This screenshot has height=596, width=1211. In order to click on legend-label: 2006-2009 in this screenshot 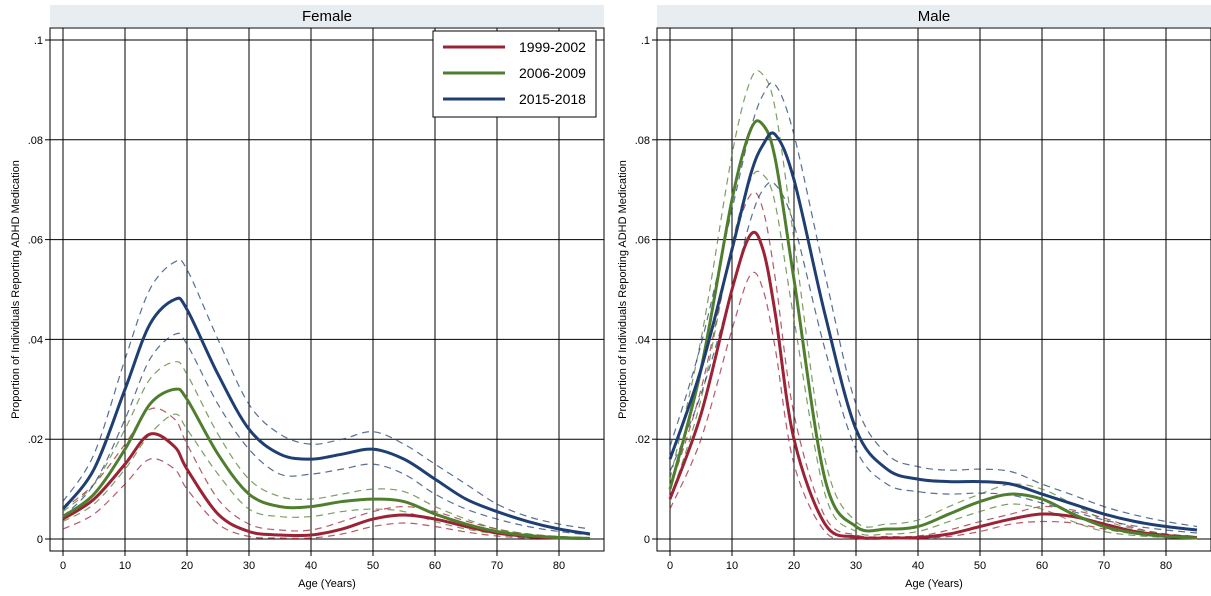, I will do `click(552, 73)`.